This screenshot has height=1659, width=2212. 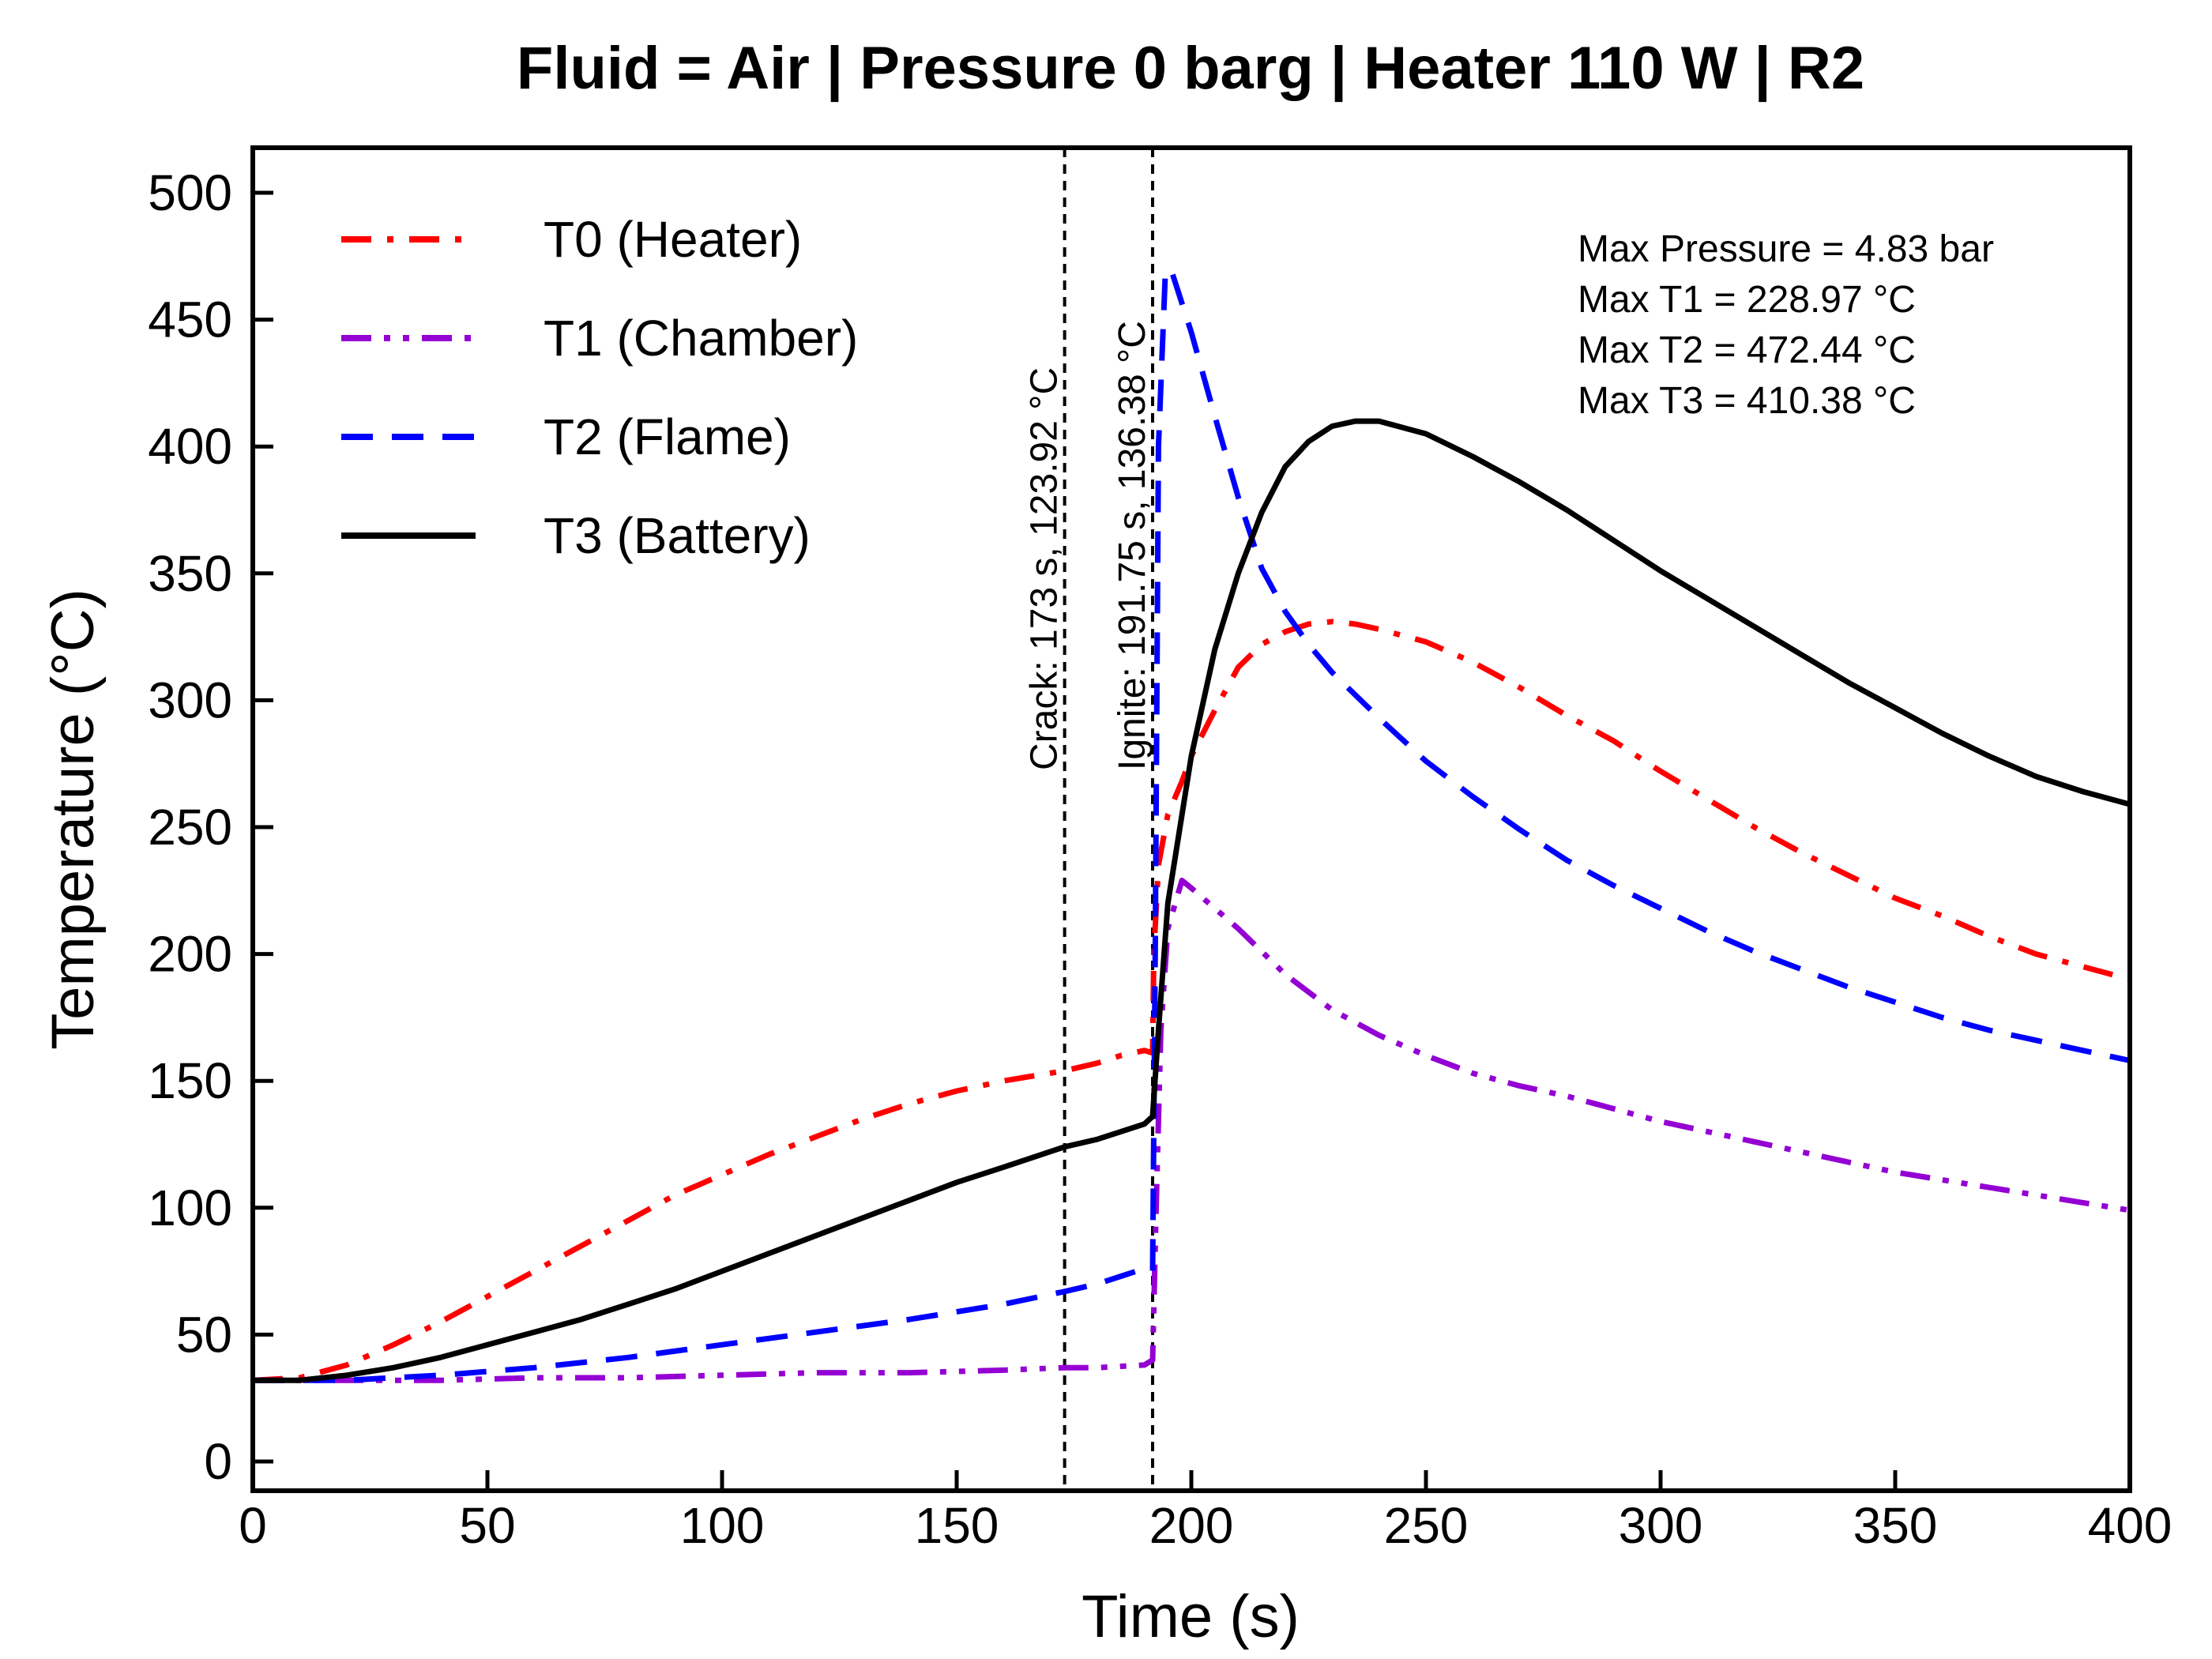 What do you see at coordinates (957, 1526) in the screenshot?
I see `x-tick-label: 150` at bounding box center [957, 1526].